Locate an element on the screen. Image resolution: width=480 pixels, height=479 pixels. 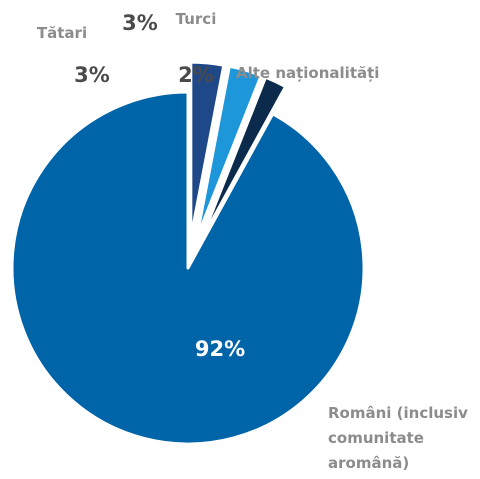
category-label-alte: Alte naționalități is located at coordinates (307, 73).